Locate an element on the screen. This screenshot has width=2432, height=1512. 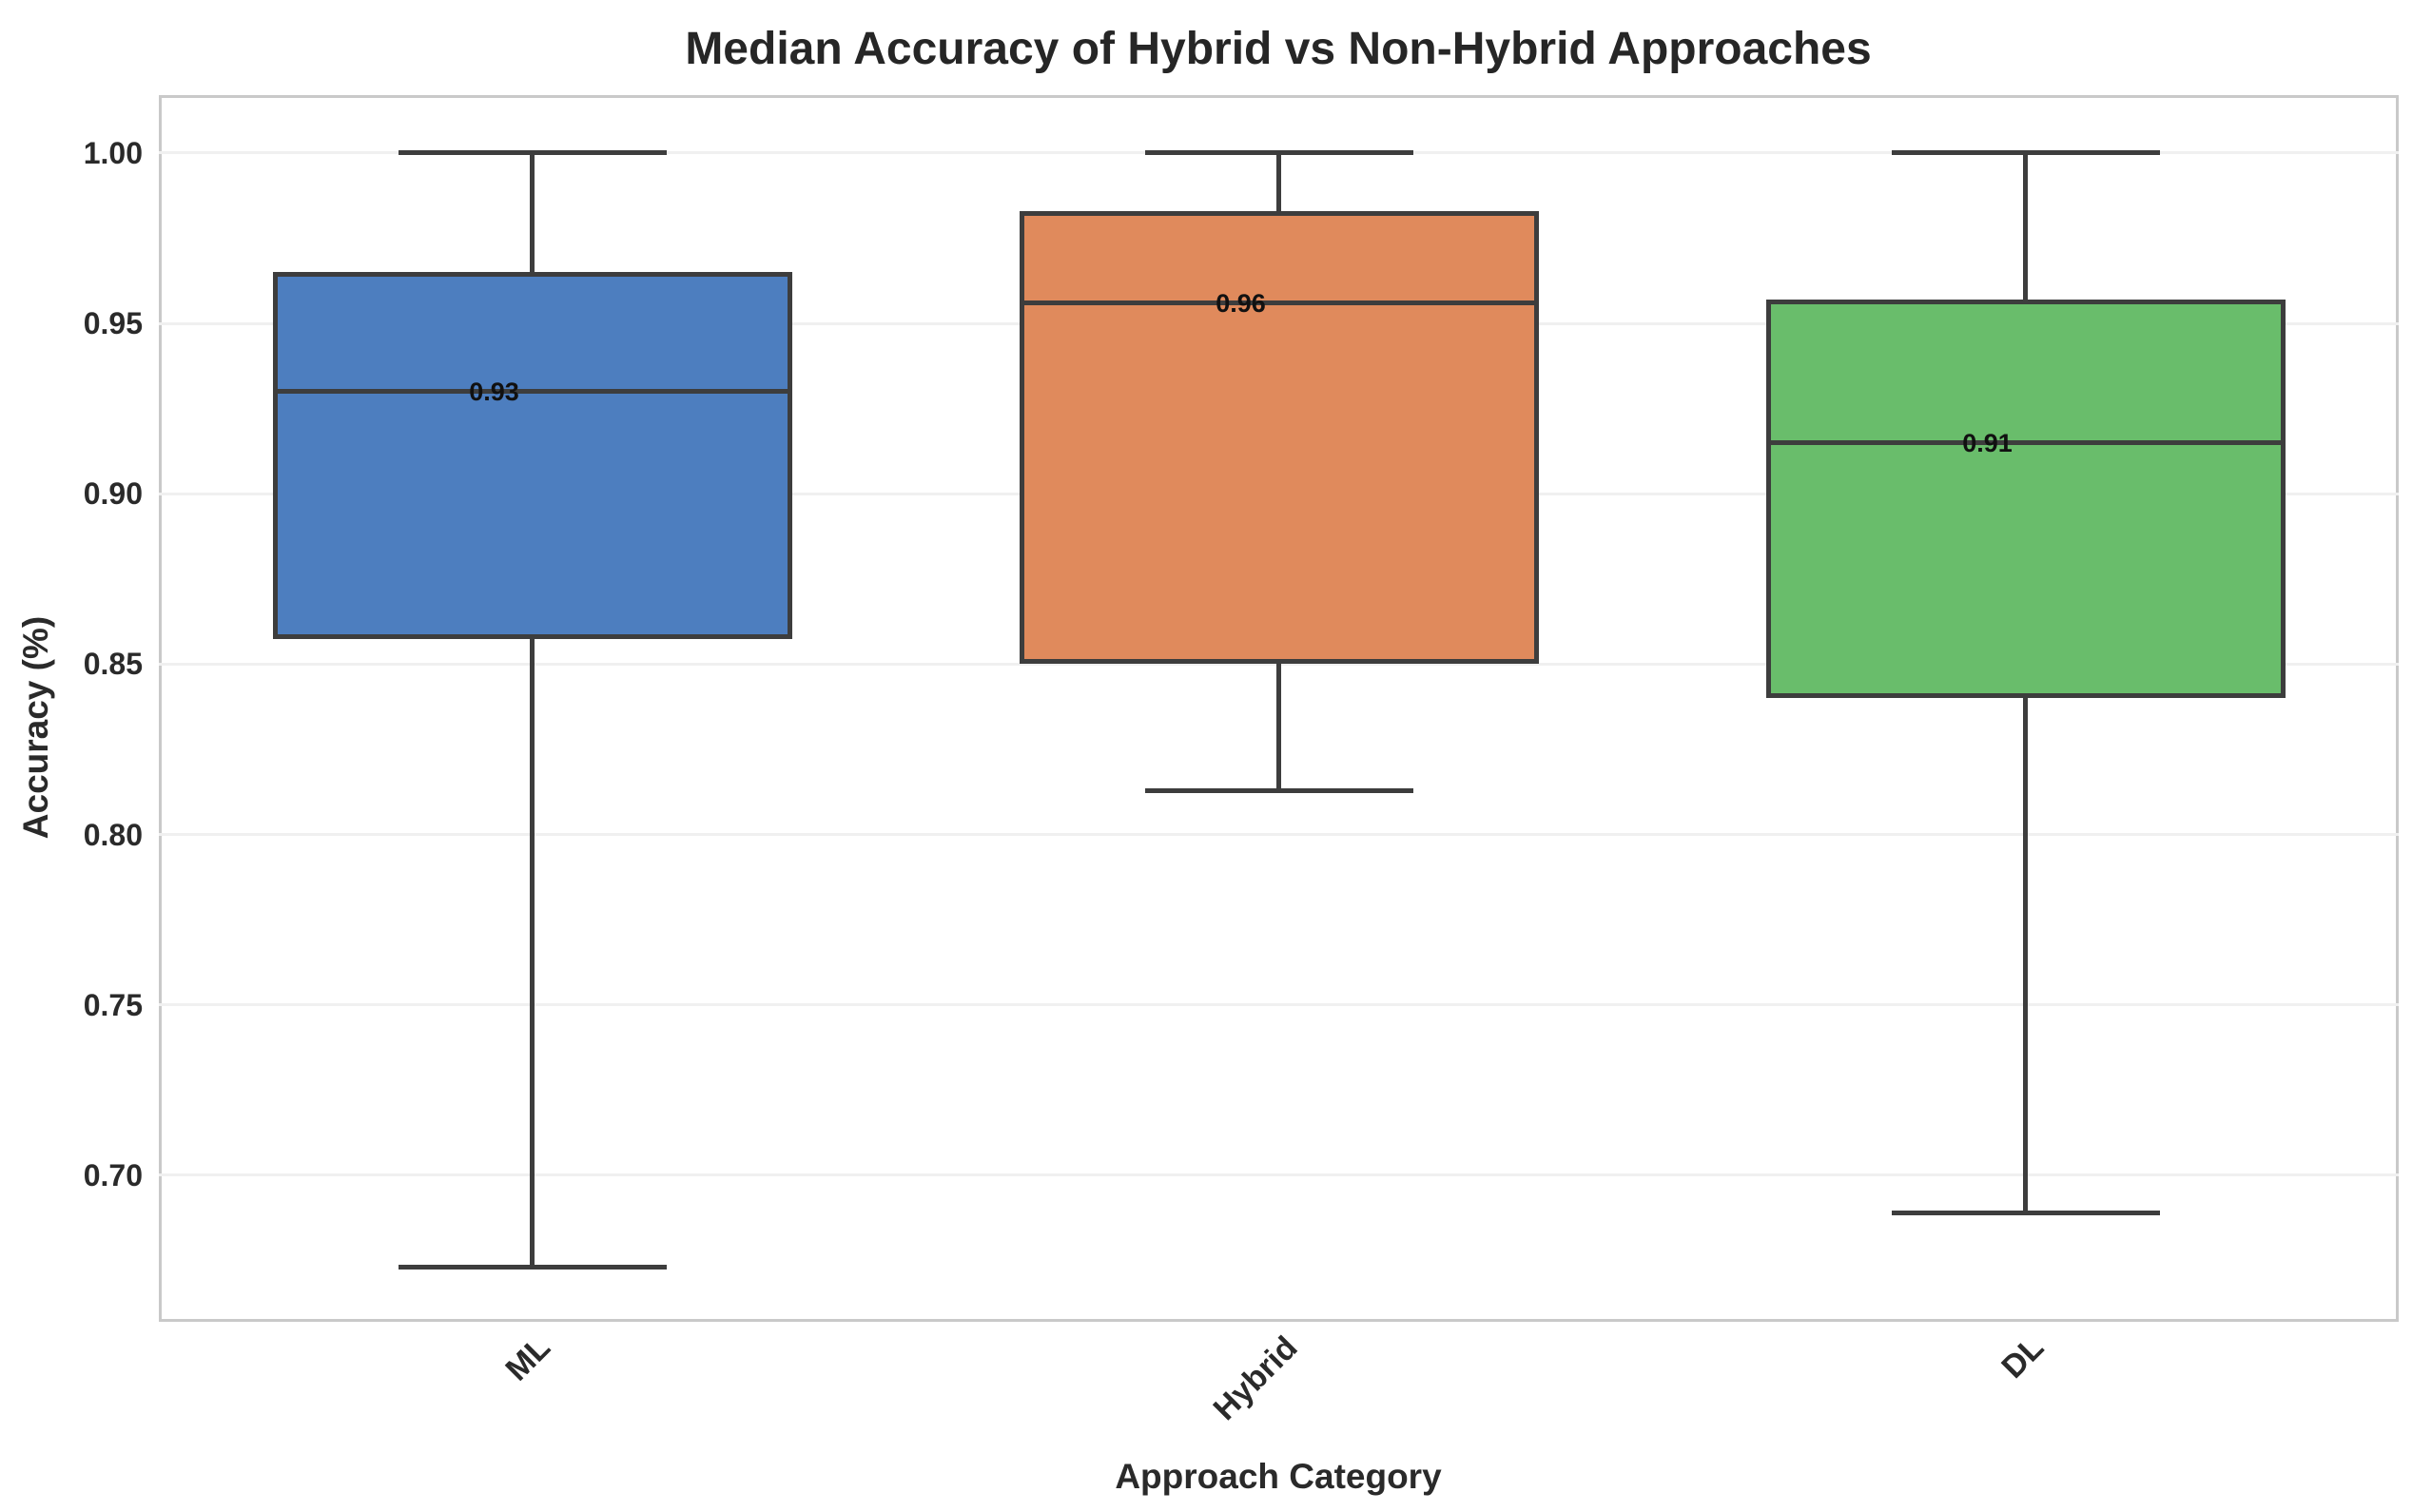
box-DL is located at coordinates (2025, 499).